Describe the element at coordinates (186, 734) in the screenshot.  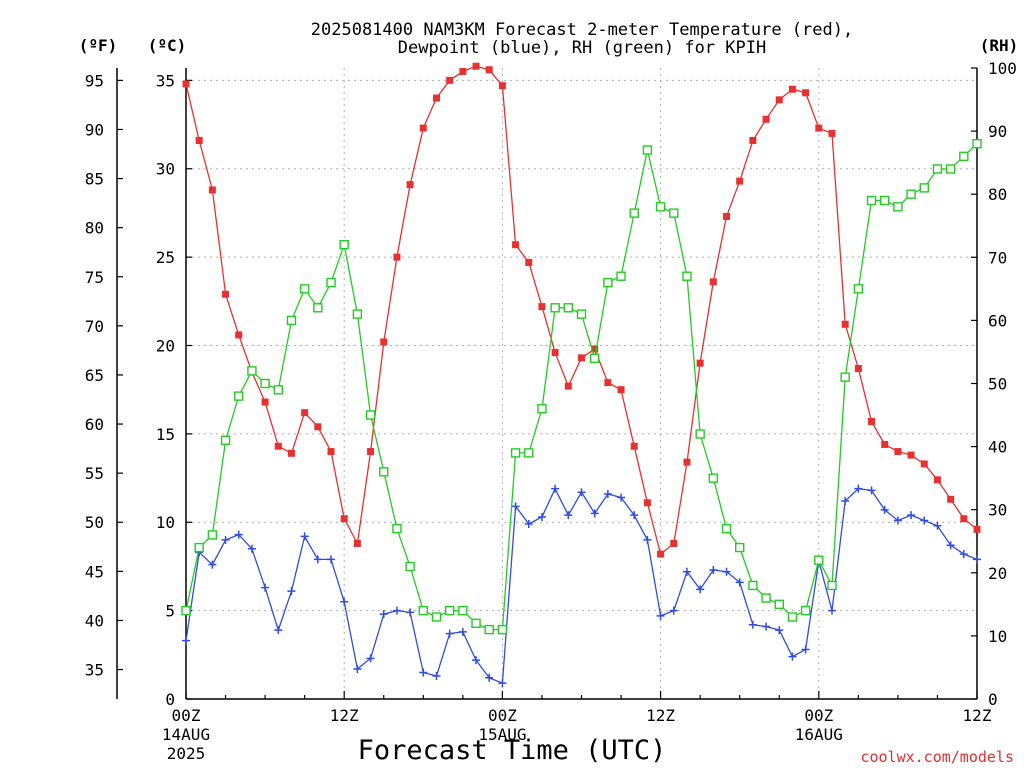
I see `time-tick-date: 14AUG` at that location.